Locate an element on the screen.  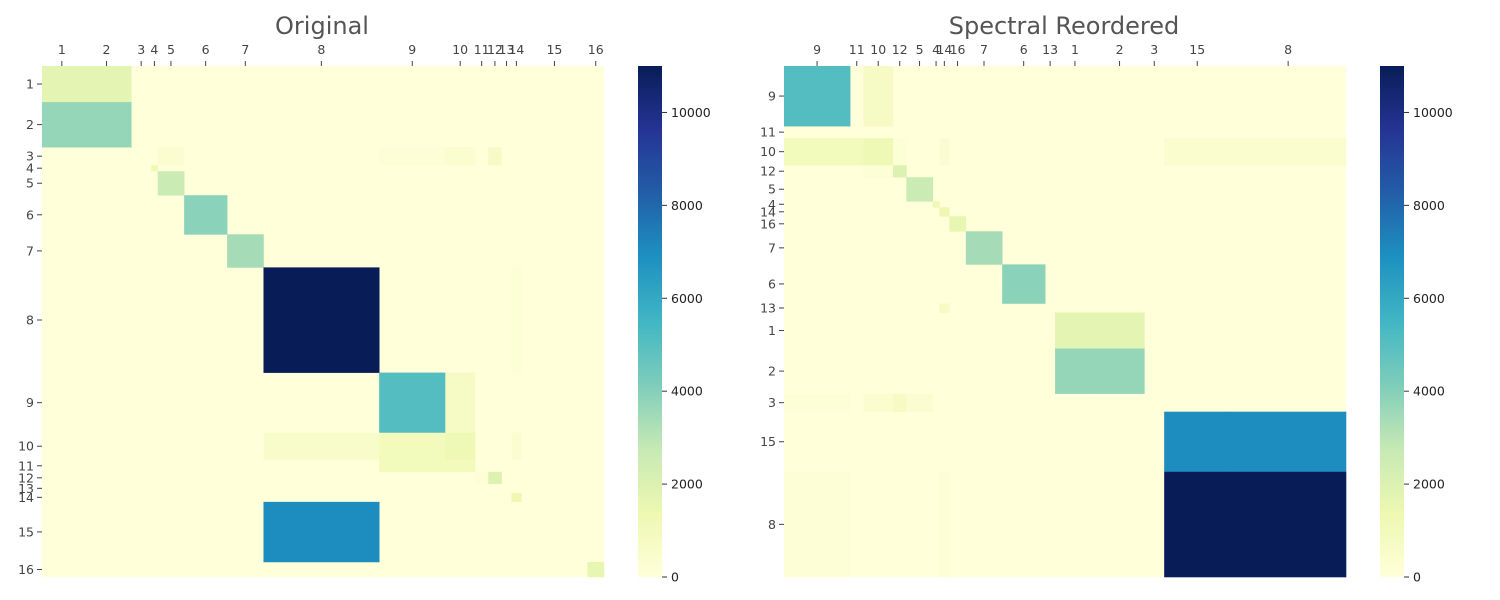
panel-title-spectral-reordered: Spectral Reordered is located at coordinates (1064, 26).